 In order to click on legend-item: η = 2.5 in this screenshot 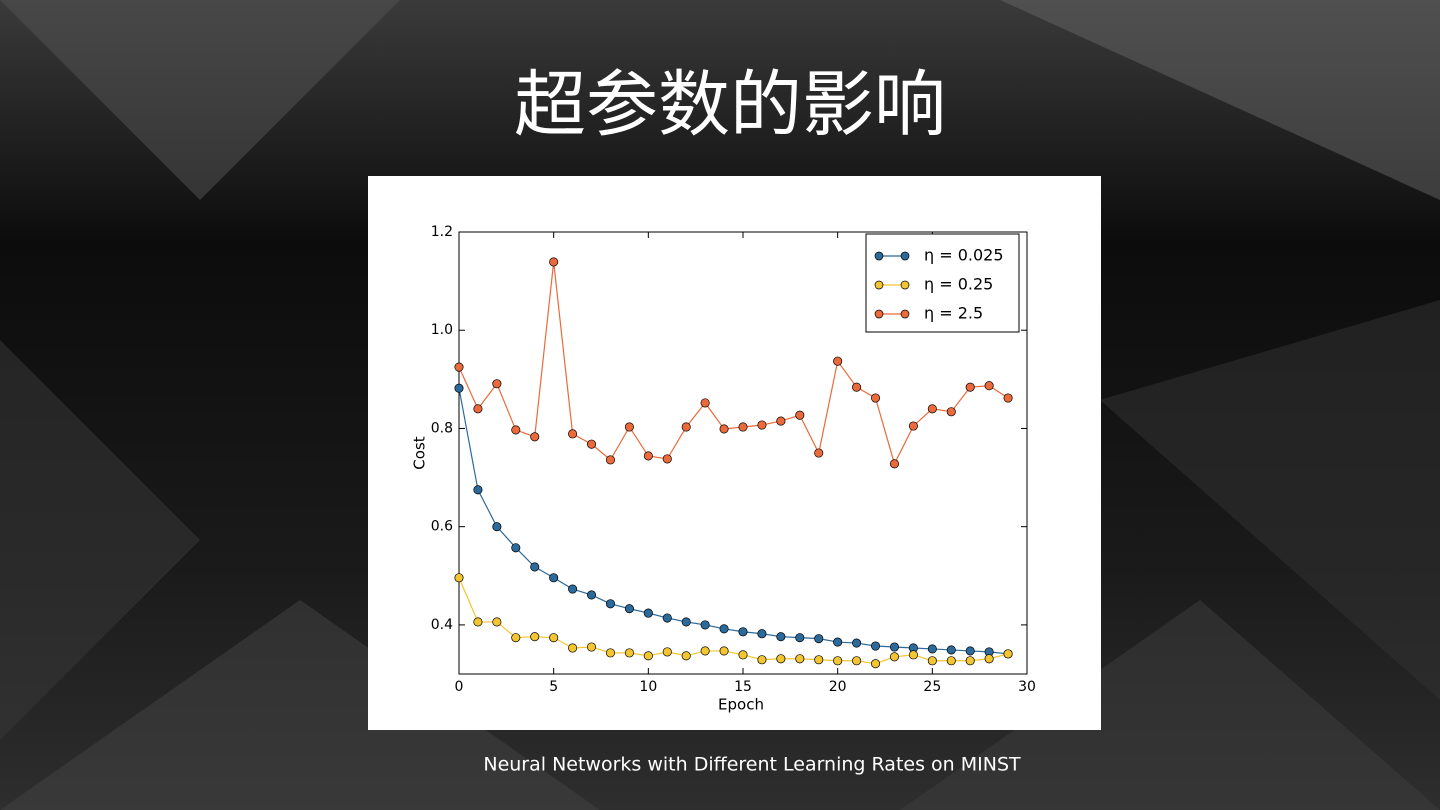, I will do `click(928, 313)`.